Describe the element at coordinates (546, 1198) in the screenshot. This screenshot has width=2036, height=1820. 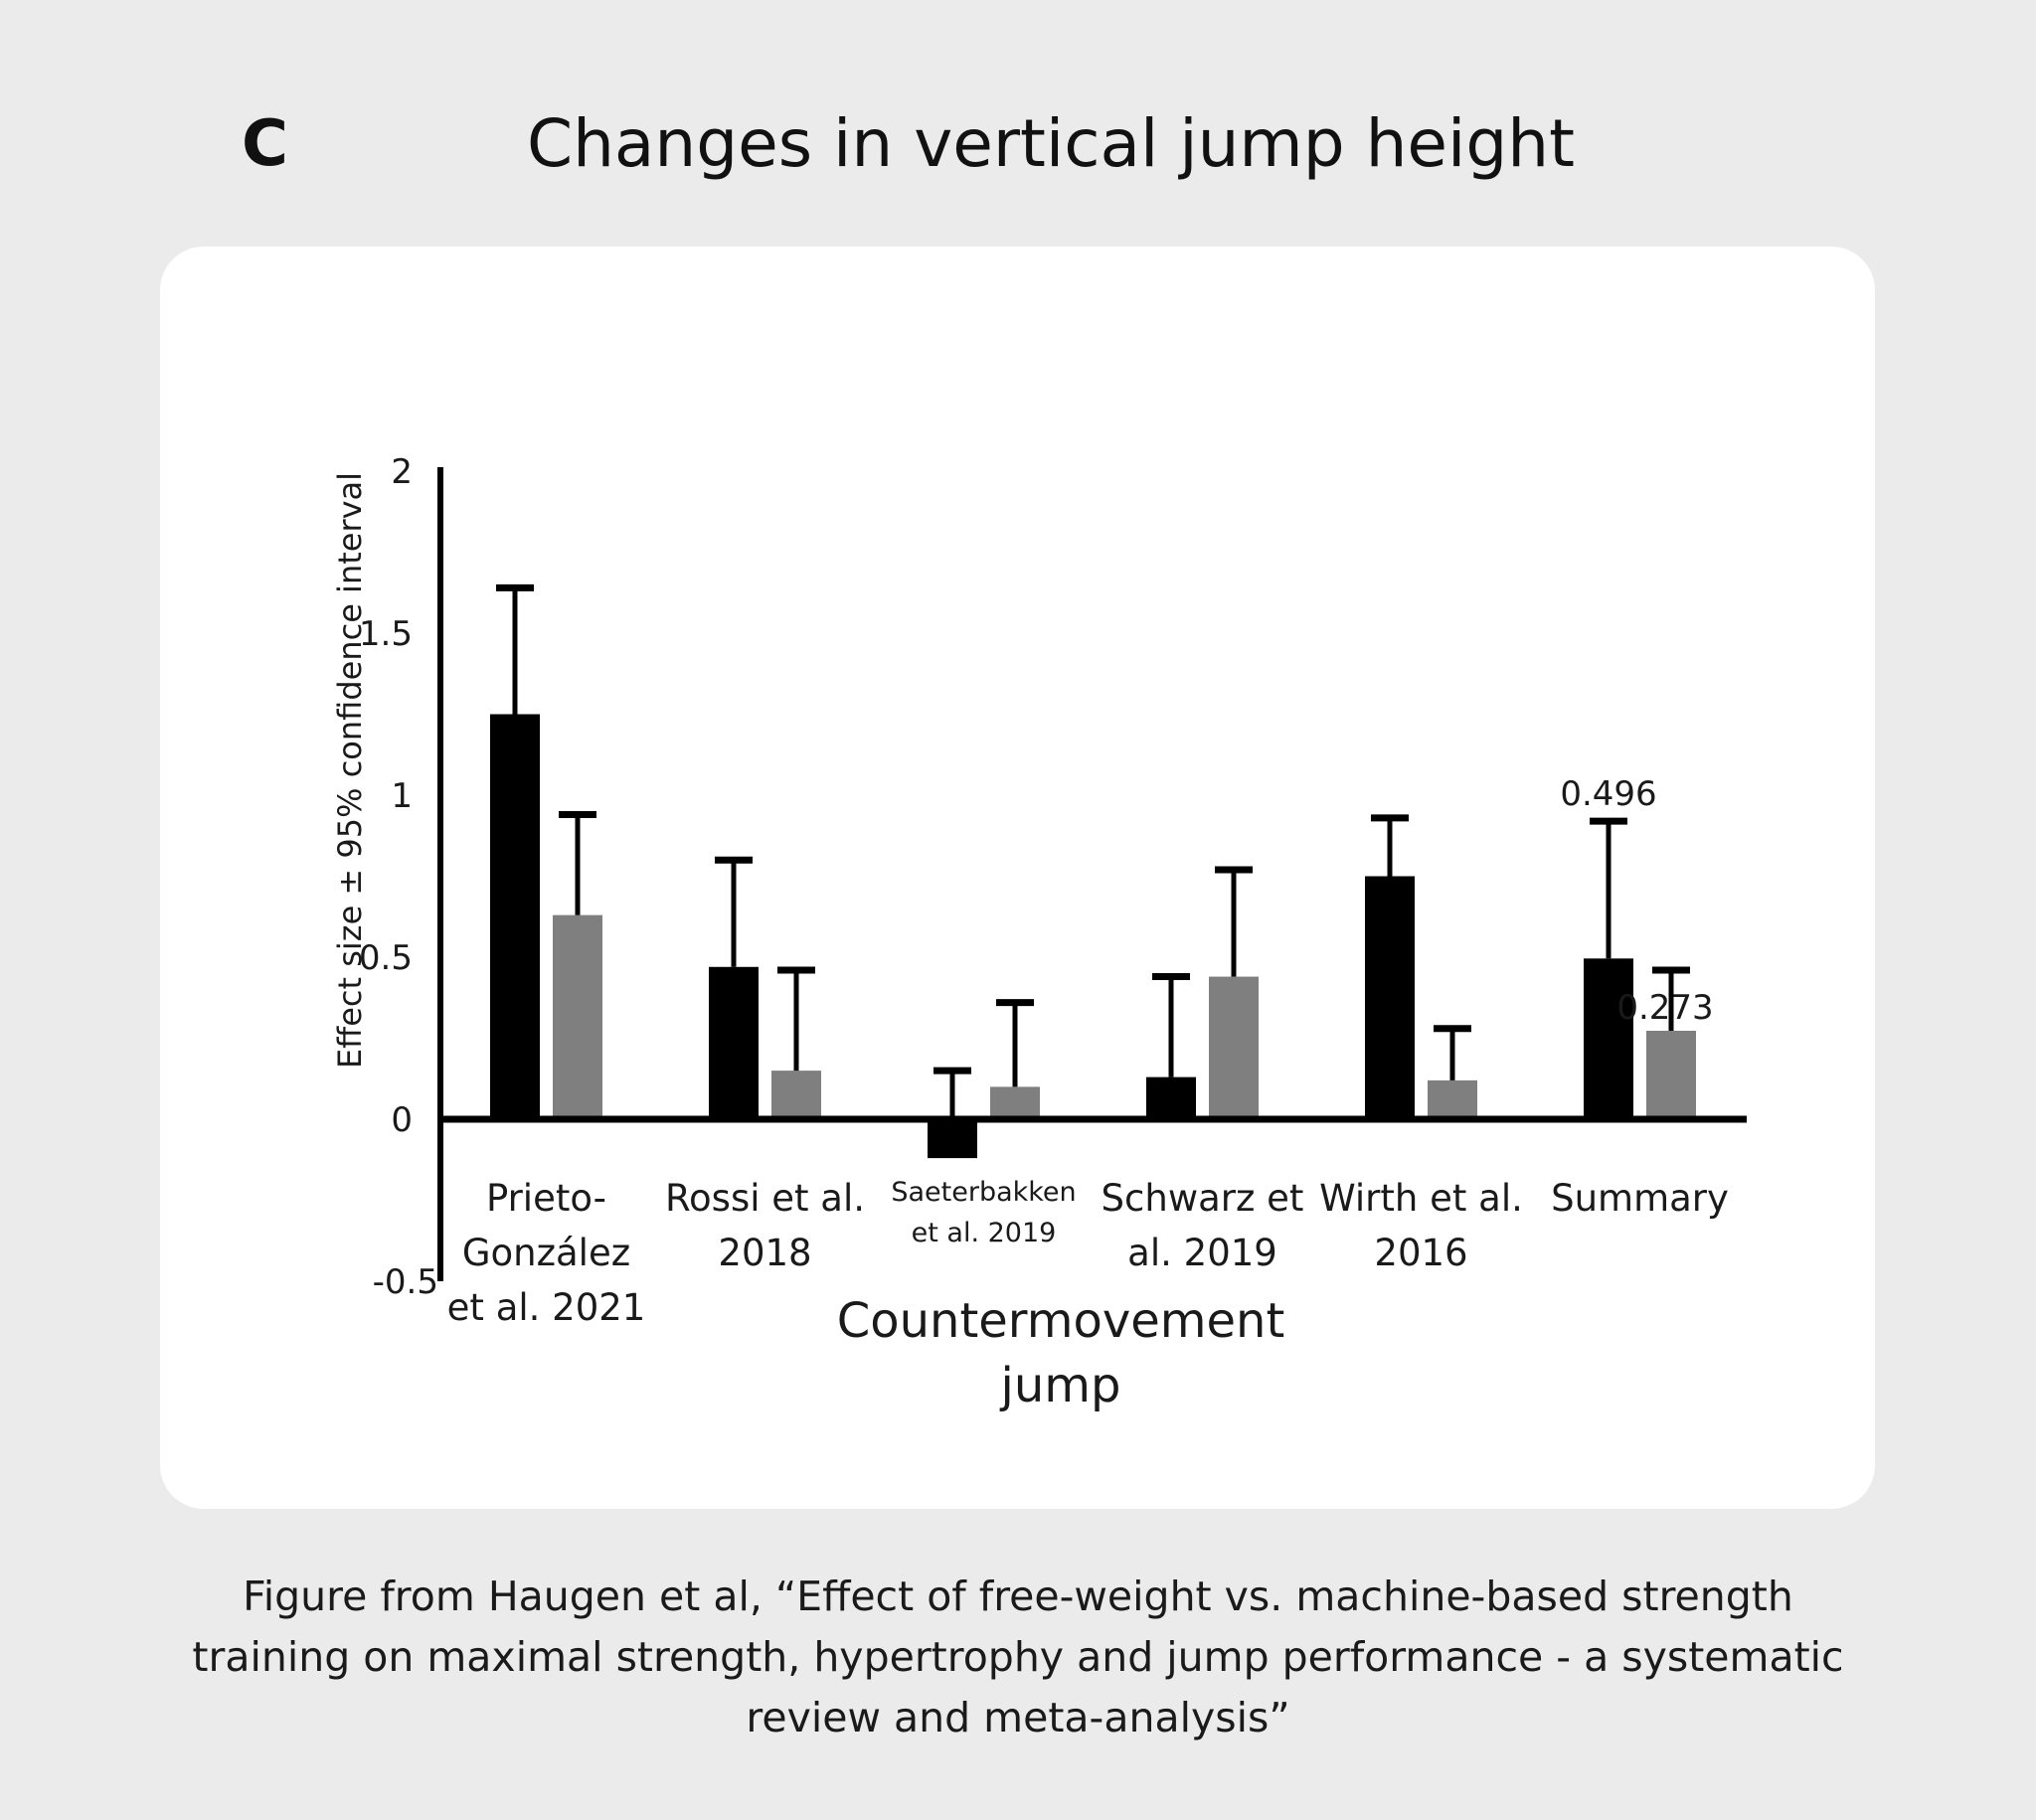
I see `x-tick-label: Prieto-` at that location.